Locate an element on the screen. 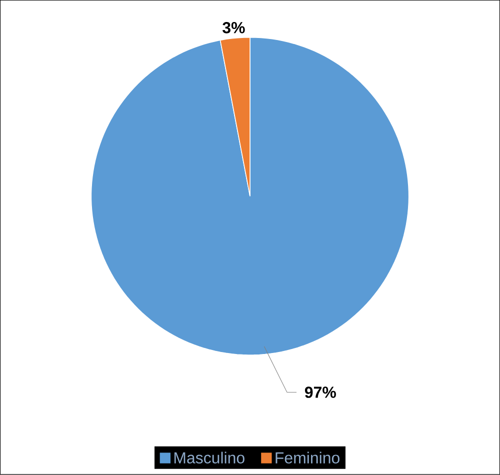 The image size is (500, 475). legend-label: Feminino is located at coordinates (308, 458).